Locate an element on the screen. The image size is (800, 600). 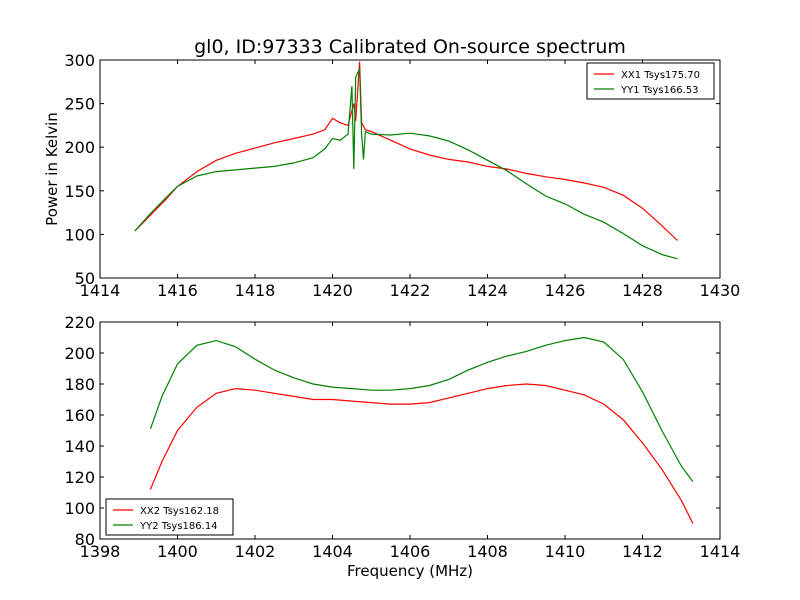
x-tick-label: 1412 is located at coordinates (642, 551).